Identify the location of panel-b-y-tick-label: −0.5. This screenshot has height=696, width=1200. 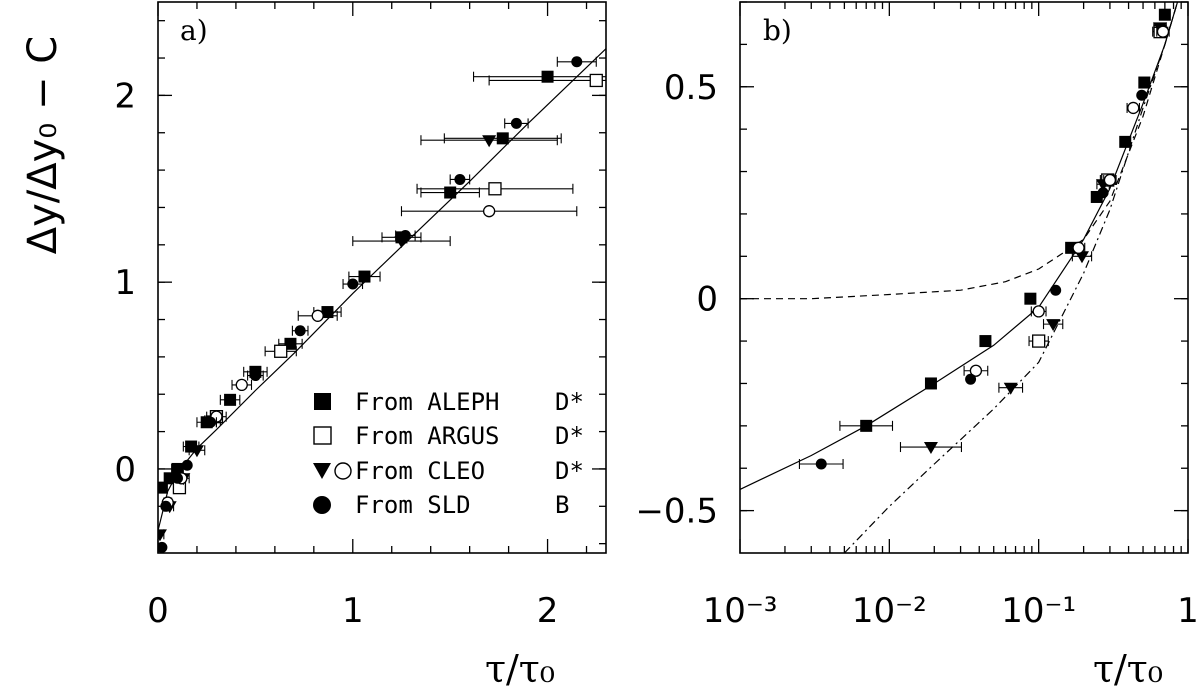
(676, 512).